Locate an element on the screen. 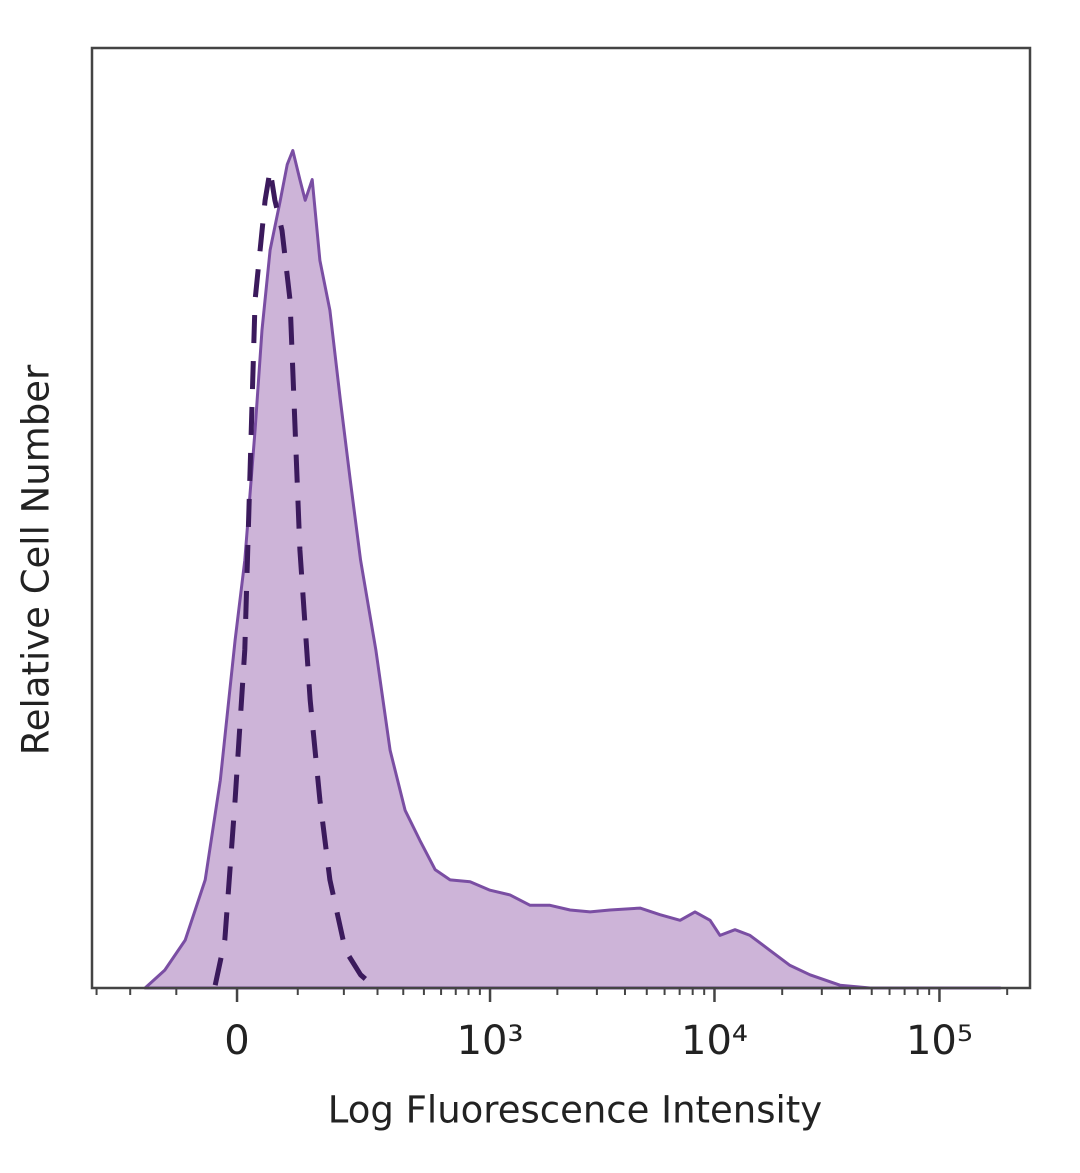  y-axis-title: Relative Cell Number is located at coordinates (36, 559).